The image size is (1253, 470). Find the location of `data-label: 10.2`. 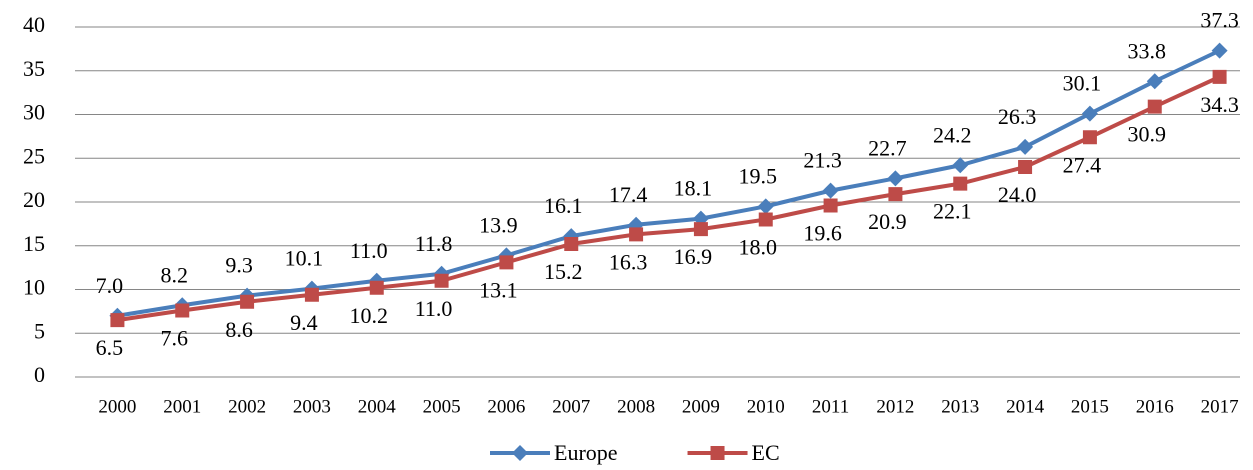

data-label: 10.2 is located at coordinates (369, 315).